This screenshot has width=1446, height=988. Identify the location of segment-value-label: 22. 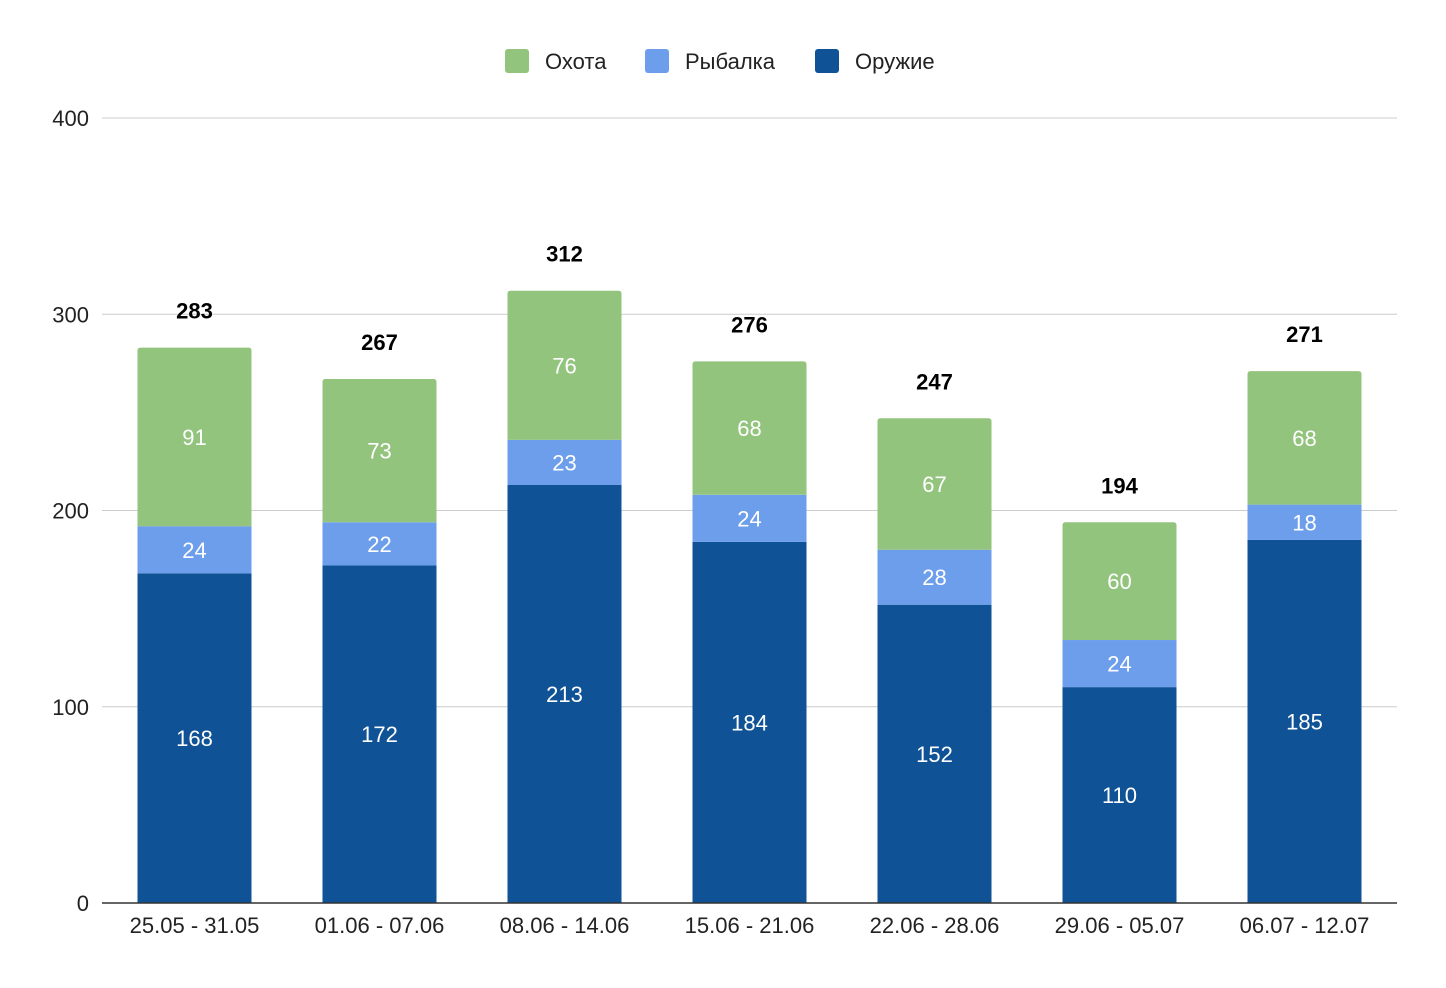
(379, 544).